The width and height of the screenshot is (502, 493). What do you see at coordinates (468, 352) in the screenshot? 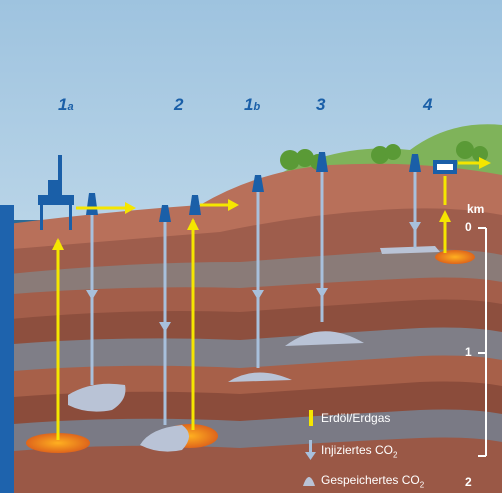
I see `depth-tick-1: 1` at bounding box center [468, 352].